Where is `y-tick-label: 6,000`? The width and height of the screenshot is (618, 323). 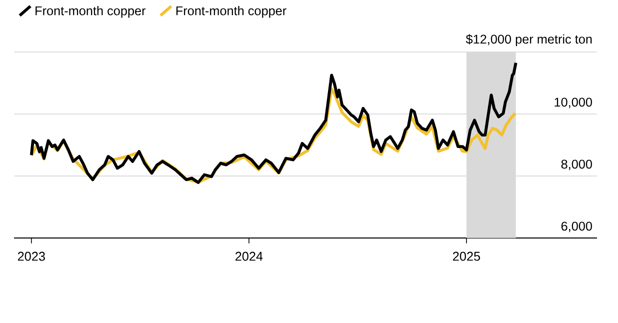
y-tick-label: 6,000 is located at coordinates (576, 227).